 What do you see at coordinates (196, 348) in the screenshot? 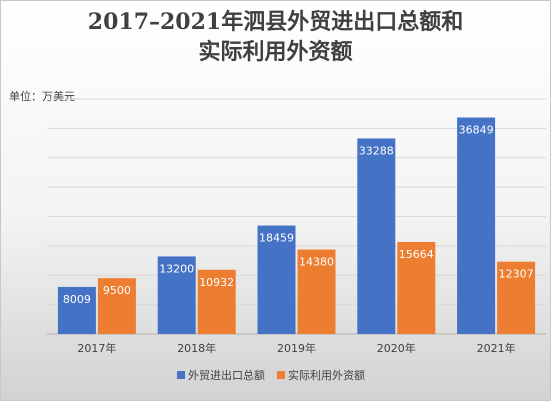
I see `x-tick-label: 2018年` at bounding box center [196, 348].